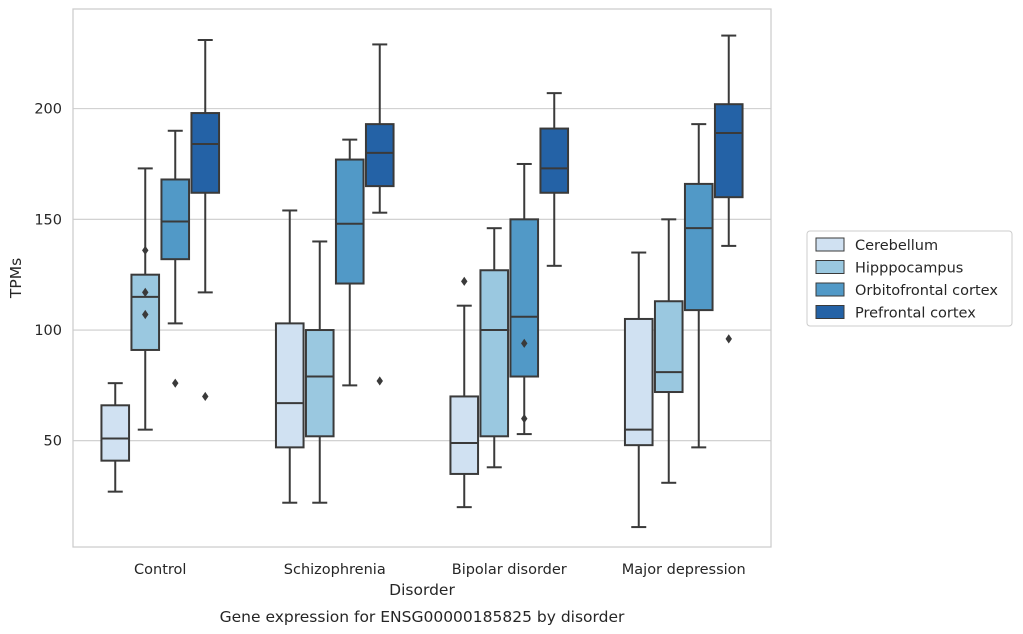  I want to click on legend-label: Prefrontal cortex, so click(915, 314).